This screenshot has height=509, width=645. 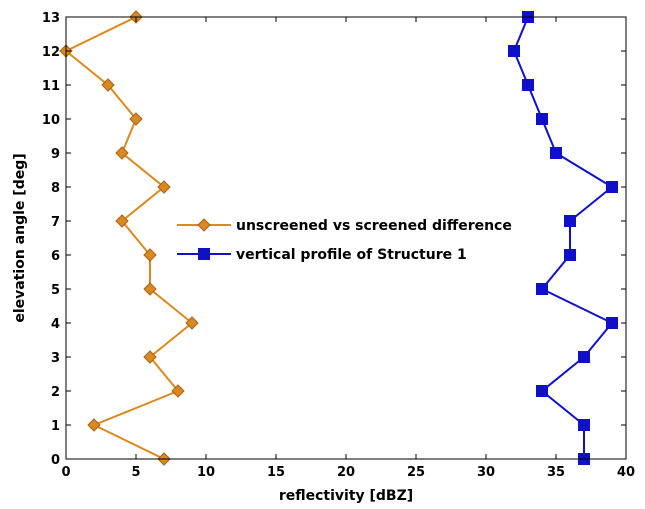 I want to click on y-tick-label: 5, so click(x=55, y=290).